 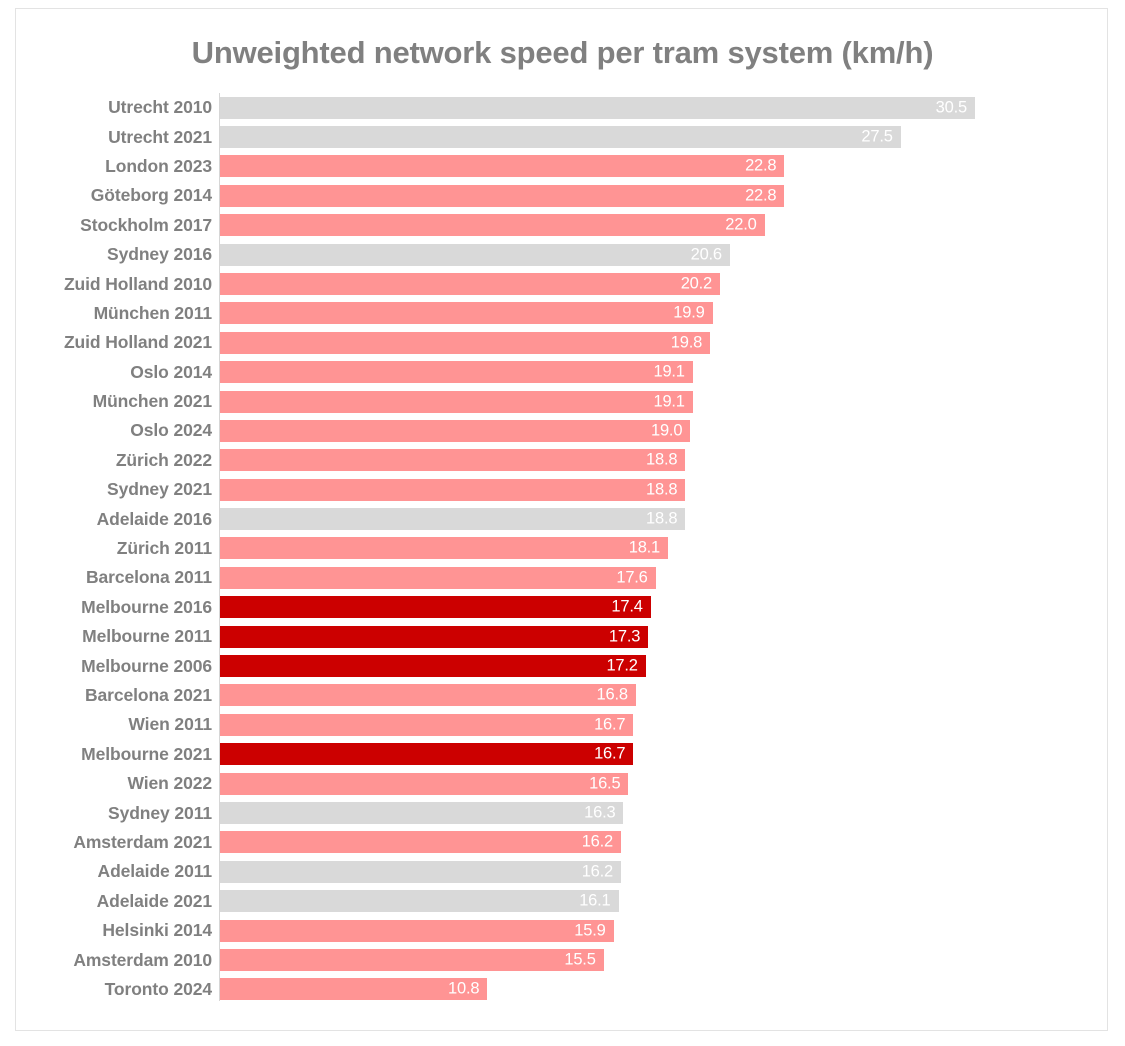 I want to click on bar: 19.8, so click(x=465, y=342).